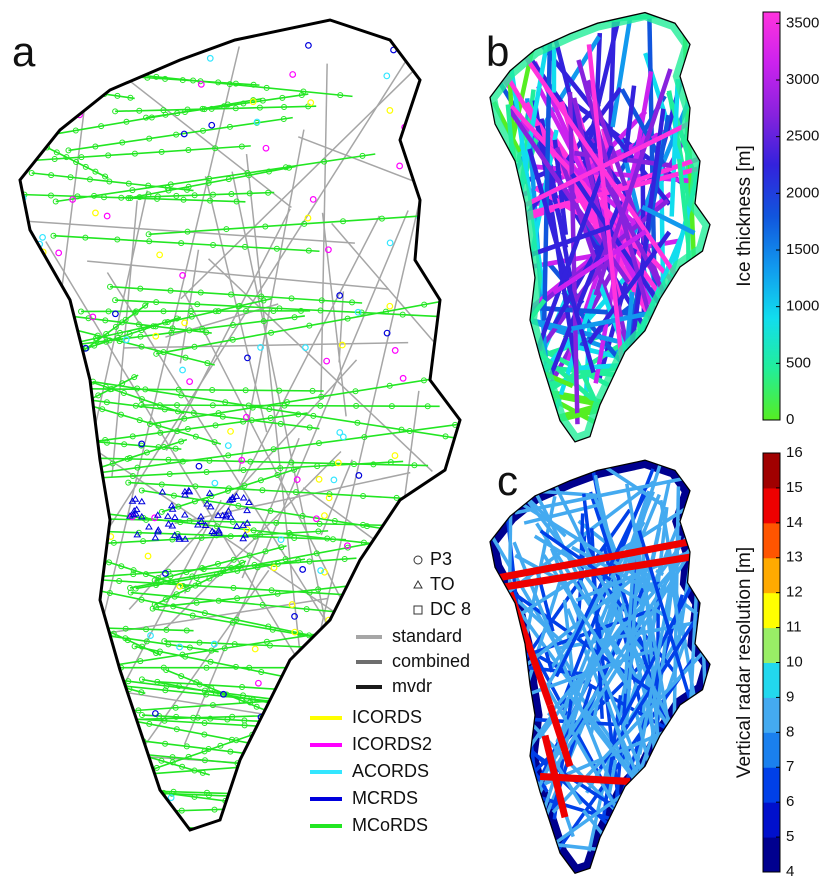 This screenshot has height=879, width=830. Describe the element at coordinates (418, 610) in the screenshot. I see `legend-marker` at that location.